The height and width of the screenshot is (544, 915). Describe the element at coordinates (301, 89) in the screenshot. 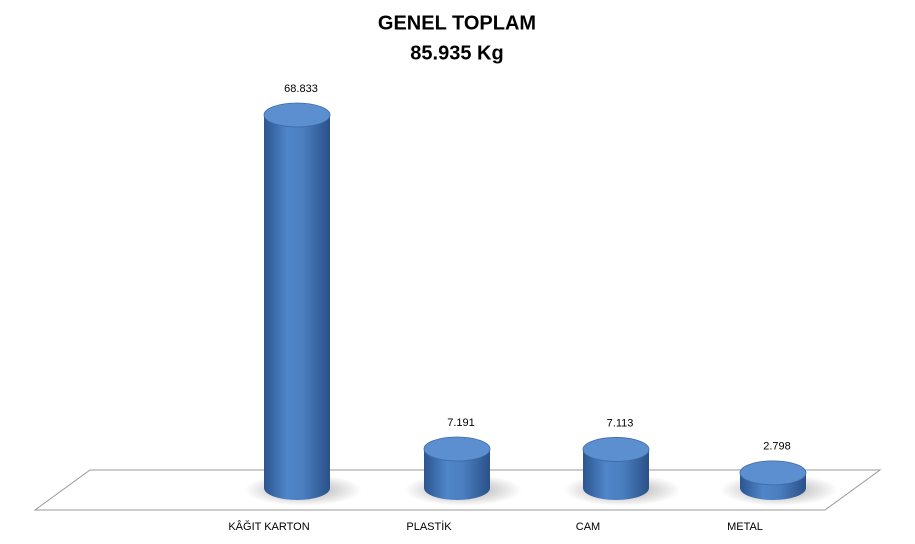

I see `value-label: 68.833` at that location.